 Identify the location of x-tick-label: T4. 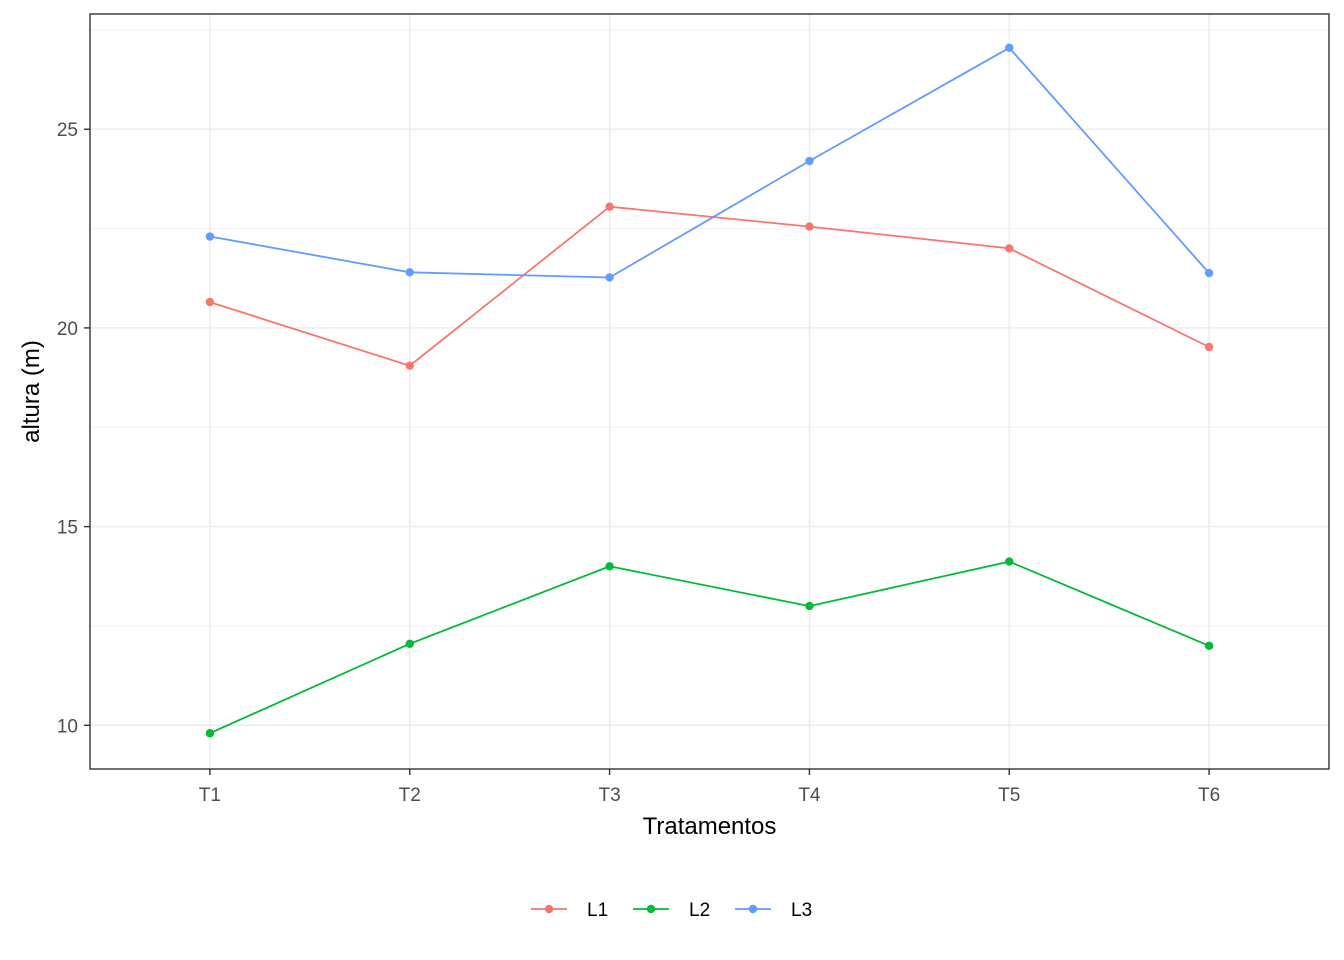
(809, 795).